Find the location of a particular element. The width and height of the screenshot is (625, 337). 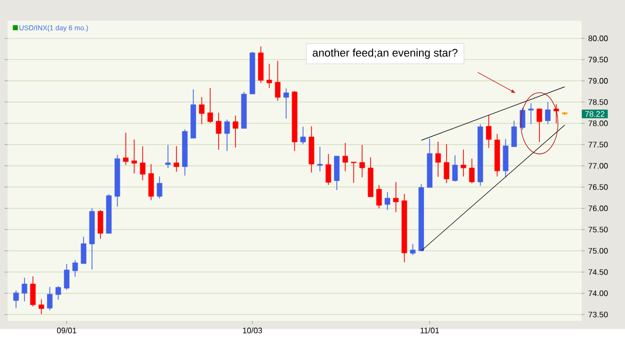

annotation: another feed;an evening star? is located at coordinates (385, 54).